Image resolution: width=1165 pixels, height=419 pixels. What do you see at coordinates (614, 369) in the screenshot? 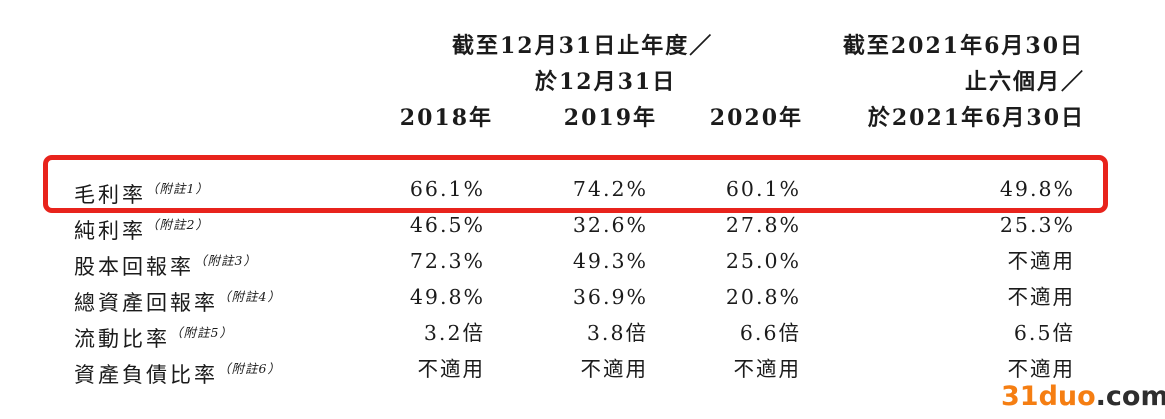
I see `cell-2019: 不適用` at bounding box center [614, 369].